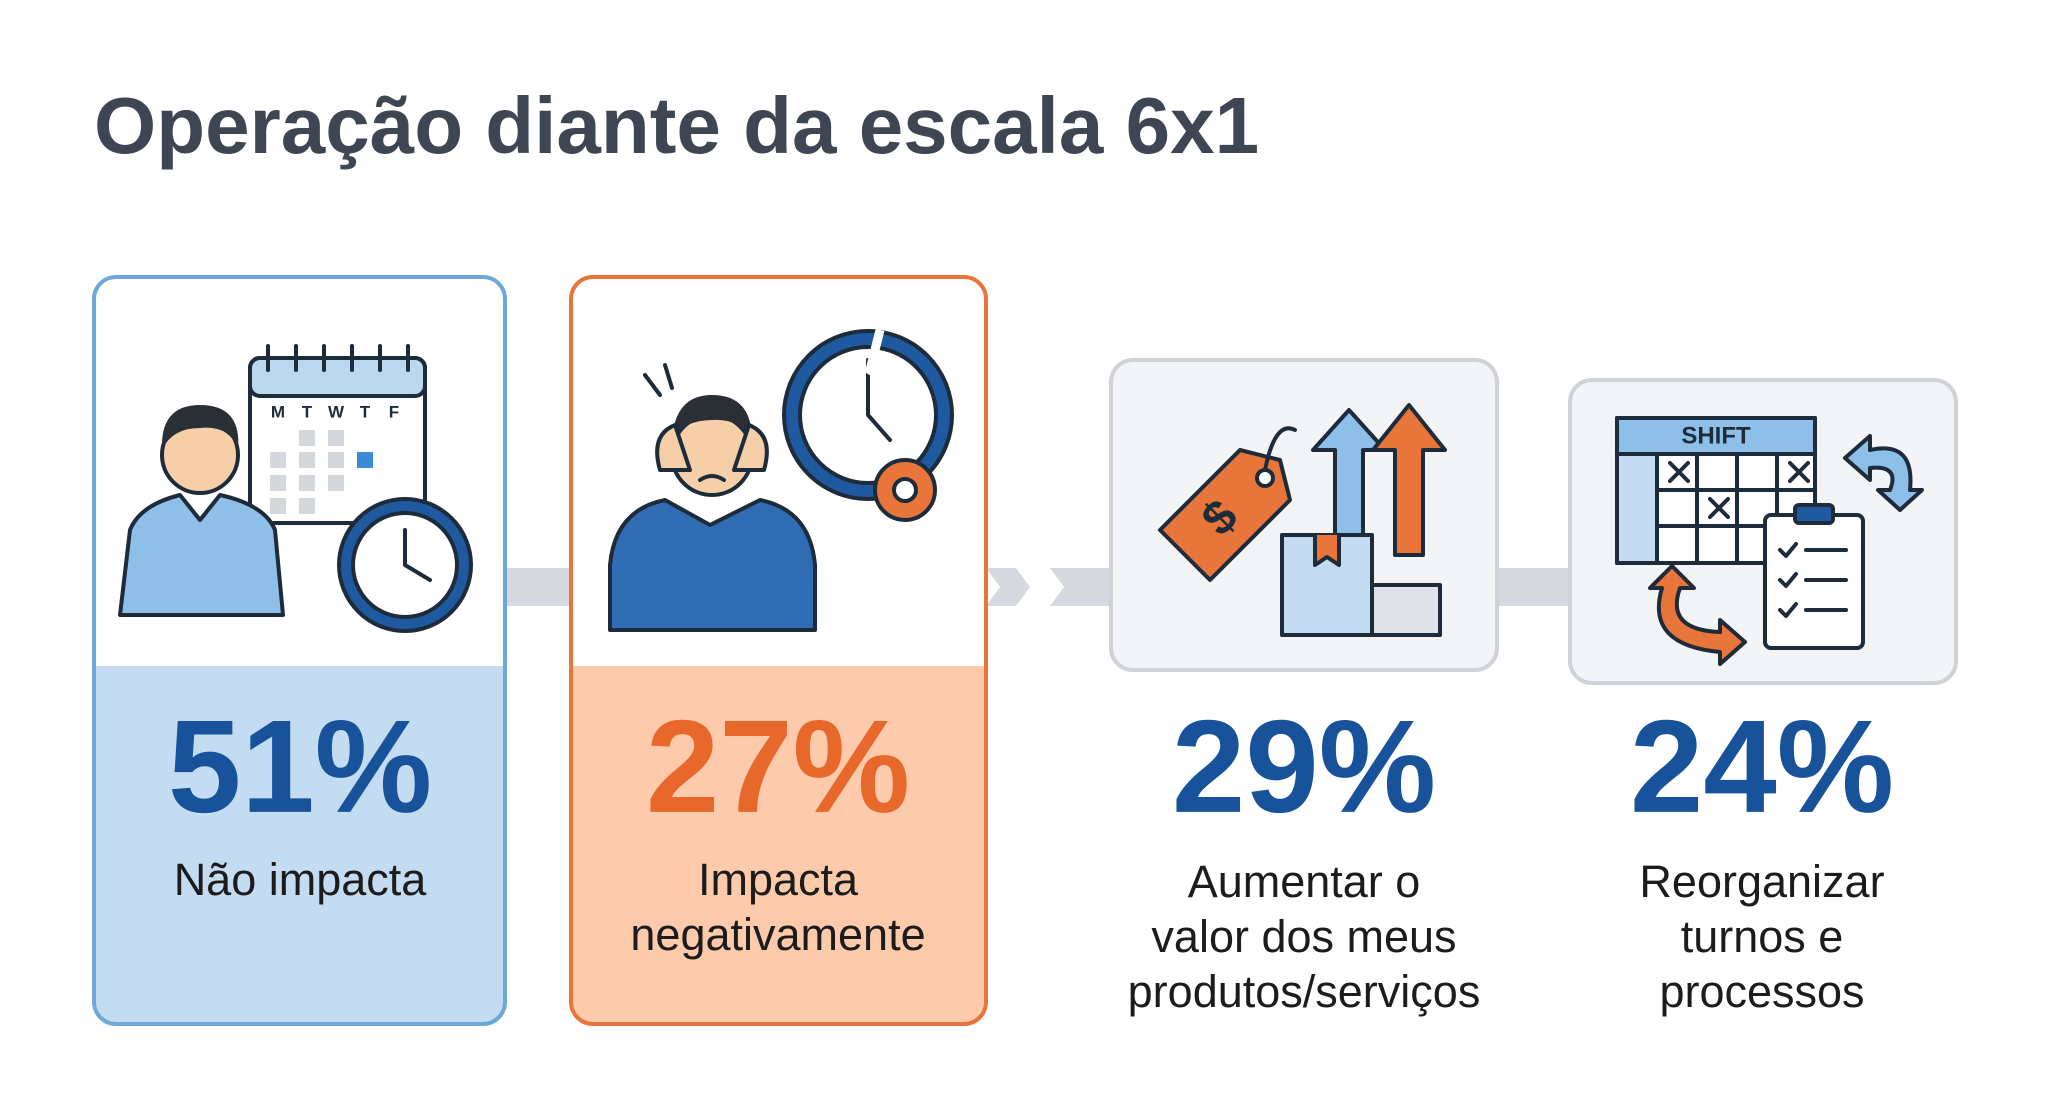  Describe the element at coordinates (1769, 541) in the screenshot. I see `icon-shift-table: SHIFT` at that location.